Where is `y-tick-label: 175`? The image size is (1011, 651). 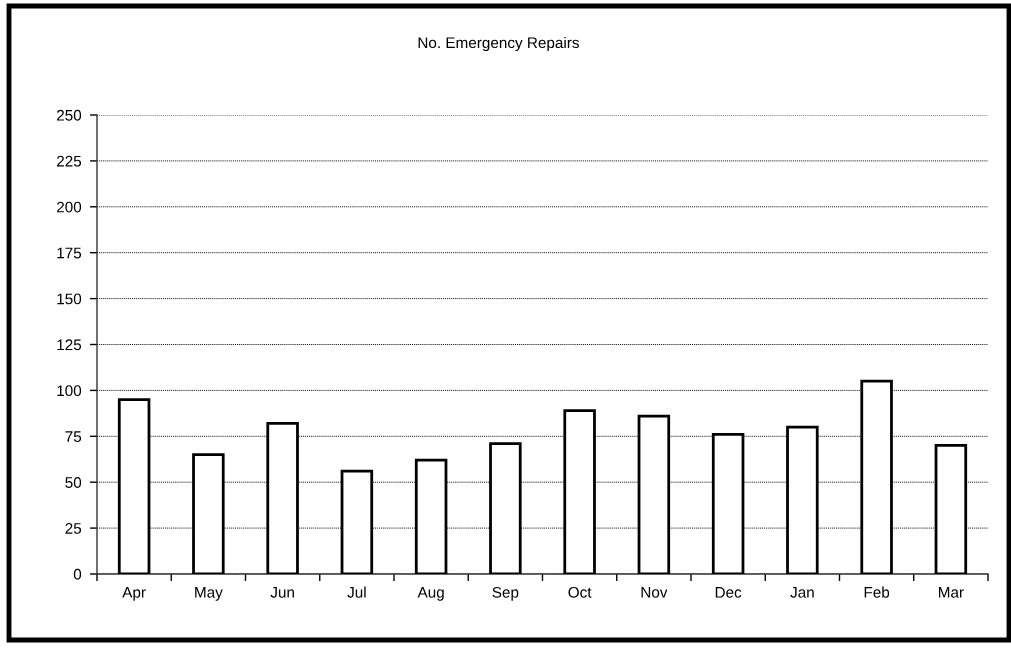
y-tick-label: 175 is located at coordinates (69, 253).